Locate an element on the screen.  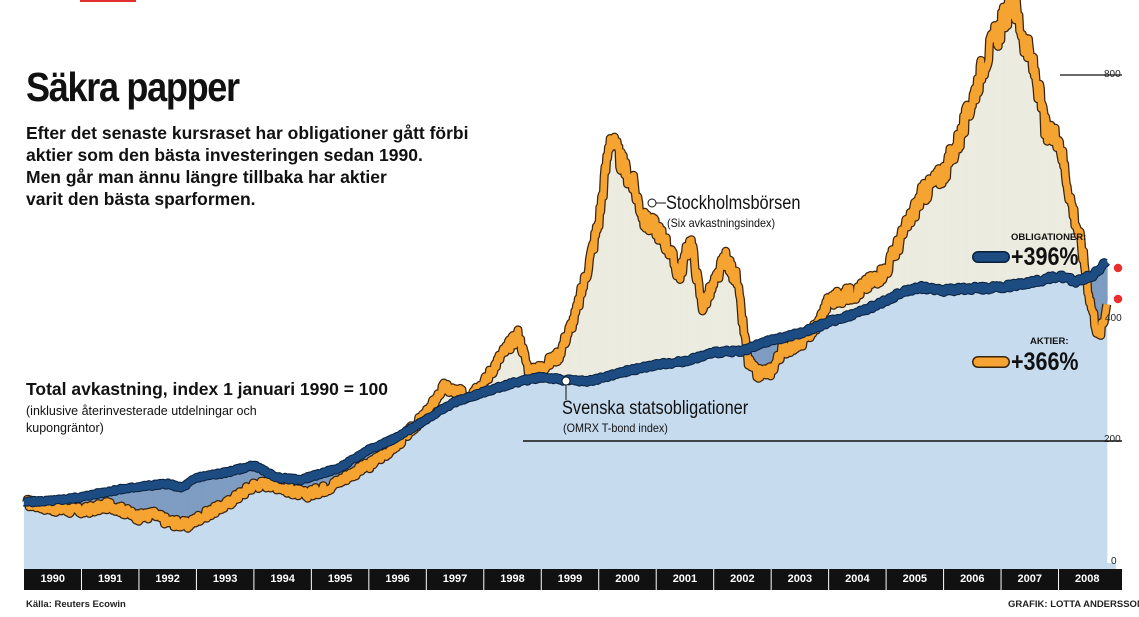
year-label: 1990 is located at coordinates (52, 579).